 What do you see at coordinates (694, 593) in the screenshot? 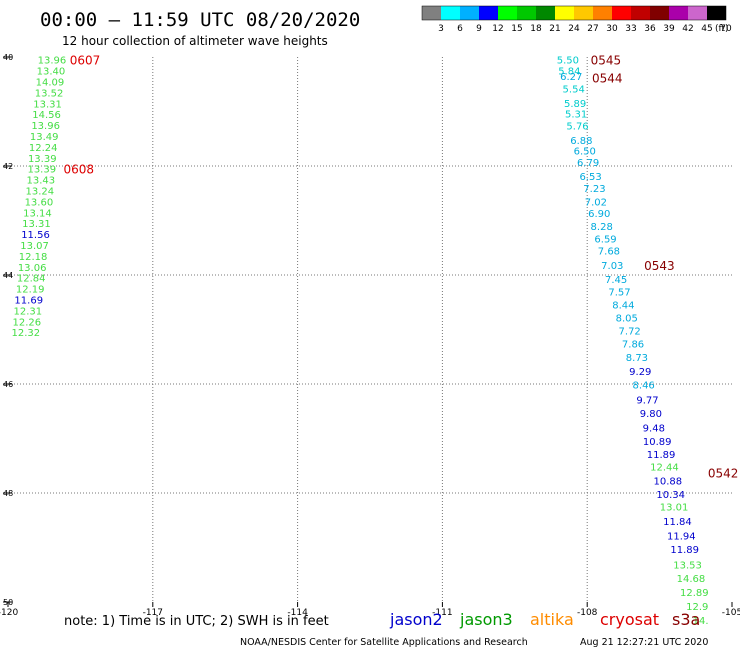
I see `swh-value: 12.89` at bounding box center [694, 593].